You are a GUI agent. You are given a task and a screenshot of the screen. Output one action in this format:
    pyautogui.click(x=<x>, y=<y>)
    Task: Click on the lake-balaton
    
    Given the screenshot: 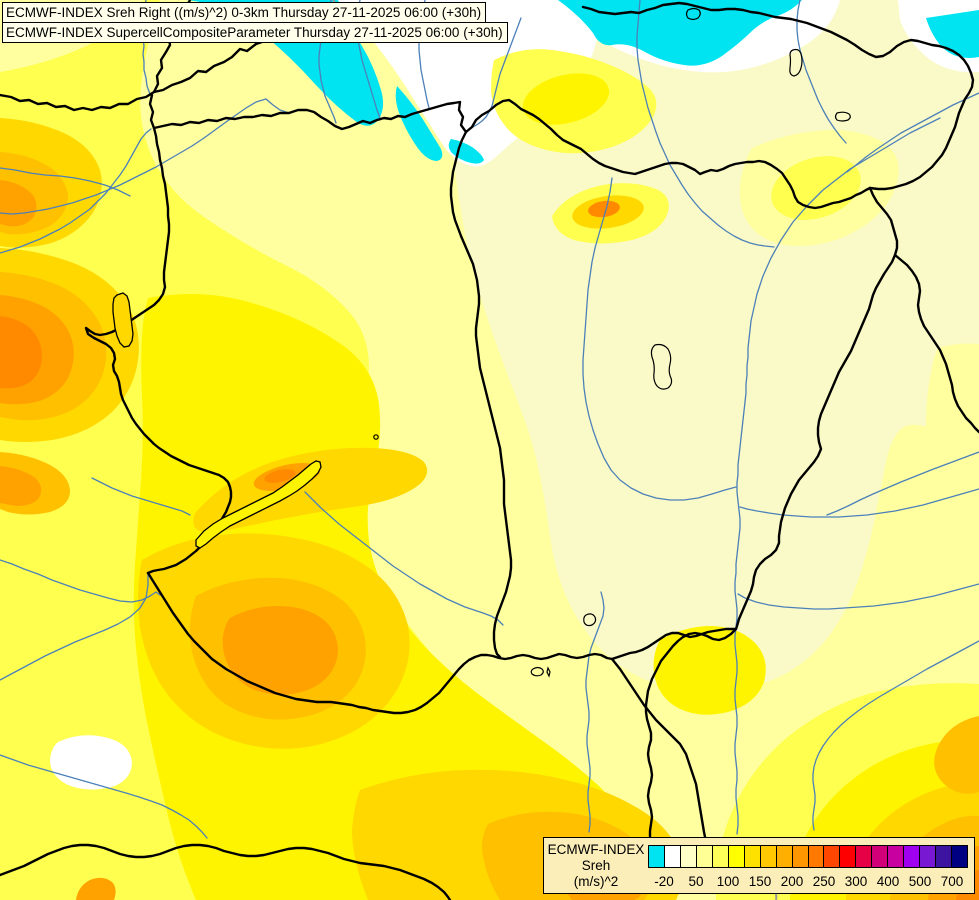 What is the action you would take?
    pyautogui.click(x=258, y=504)
    